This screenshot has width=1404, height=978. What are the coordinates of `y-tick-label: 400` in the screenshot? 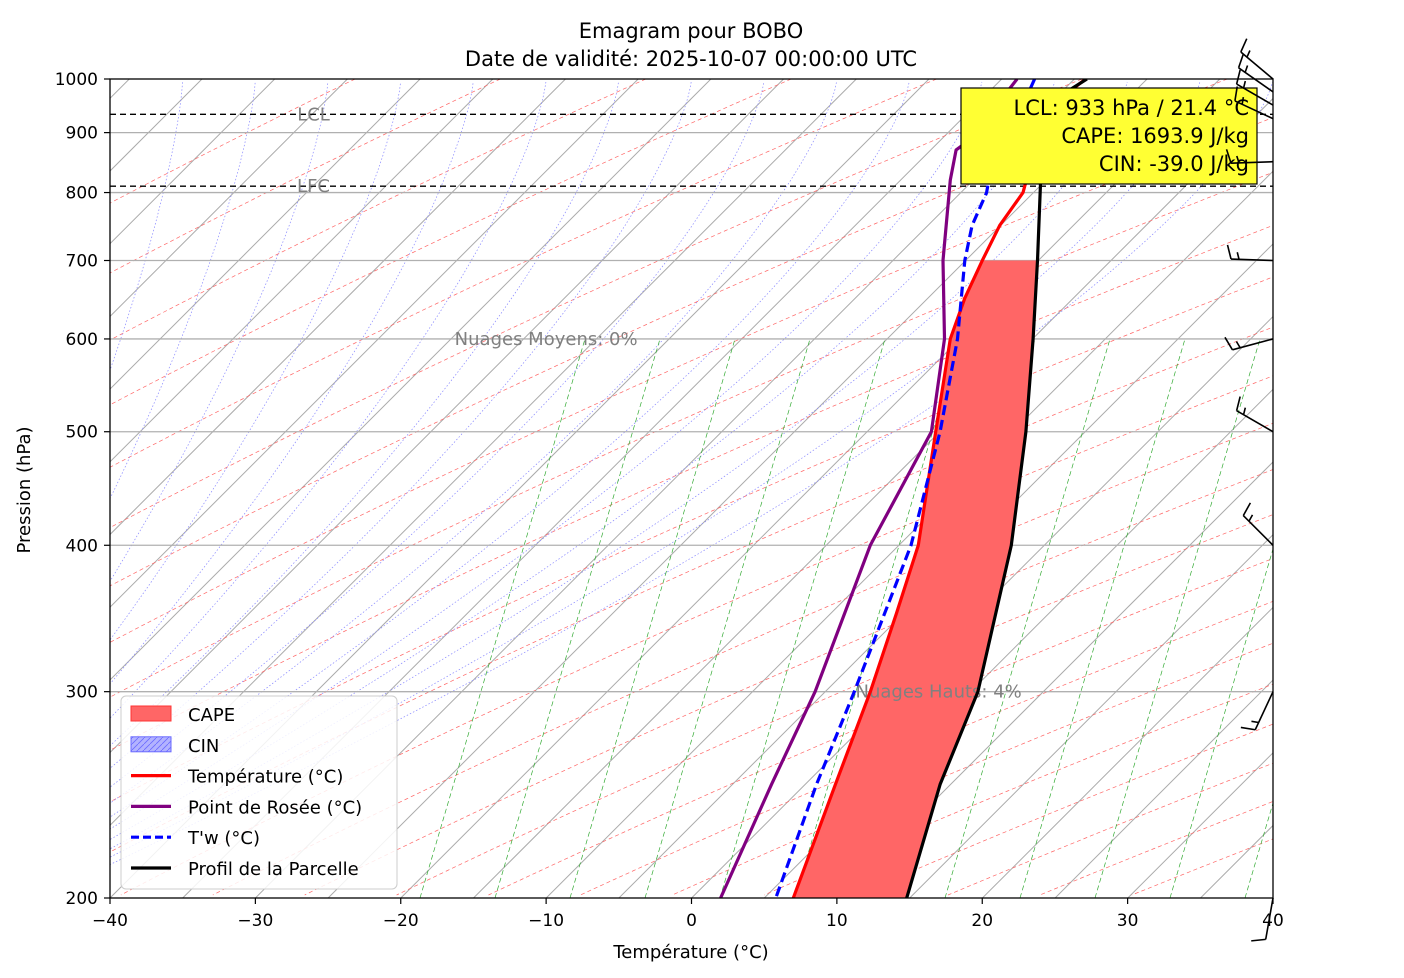 It's located at (82, 546).